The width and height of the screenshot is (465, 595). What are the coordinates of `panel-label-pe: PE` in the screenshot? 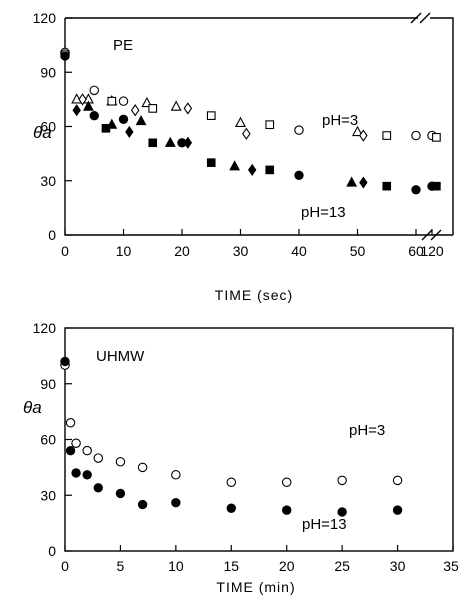 It's located at (123, 45).